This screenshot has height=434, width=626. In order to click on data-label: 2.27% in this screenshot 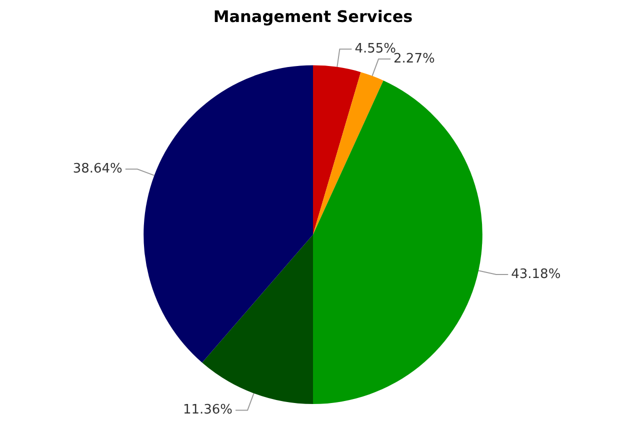, I will do `click(414, 58)`.